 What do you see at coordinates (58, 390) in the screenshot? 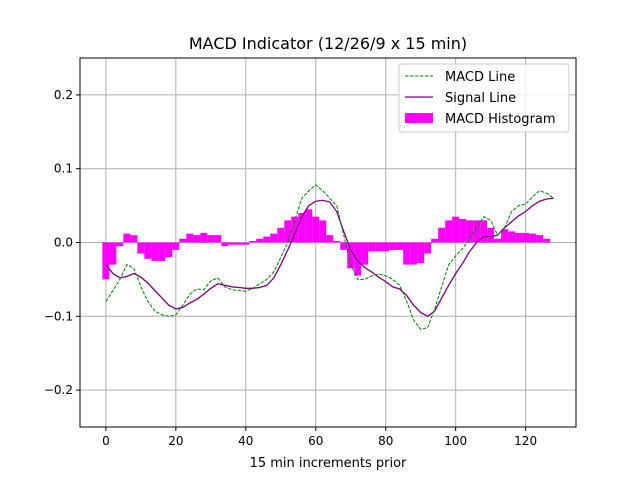
I see `y-tick-label: −0.2` at bounding box center [58, 390].